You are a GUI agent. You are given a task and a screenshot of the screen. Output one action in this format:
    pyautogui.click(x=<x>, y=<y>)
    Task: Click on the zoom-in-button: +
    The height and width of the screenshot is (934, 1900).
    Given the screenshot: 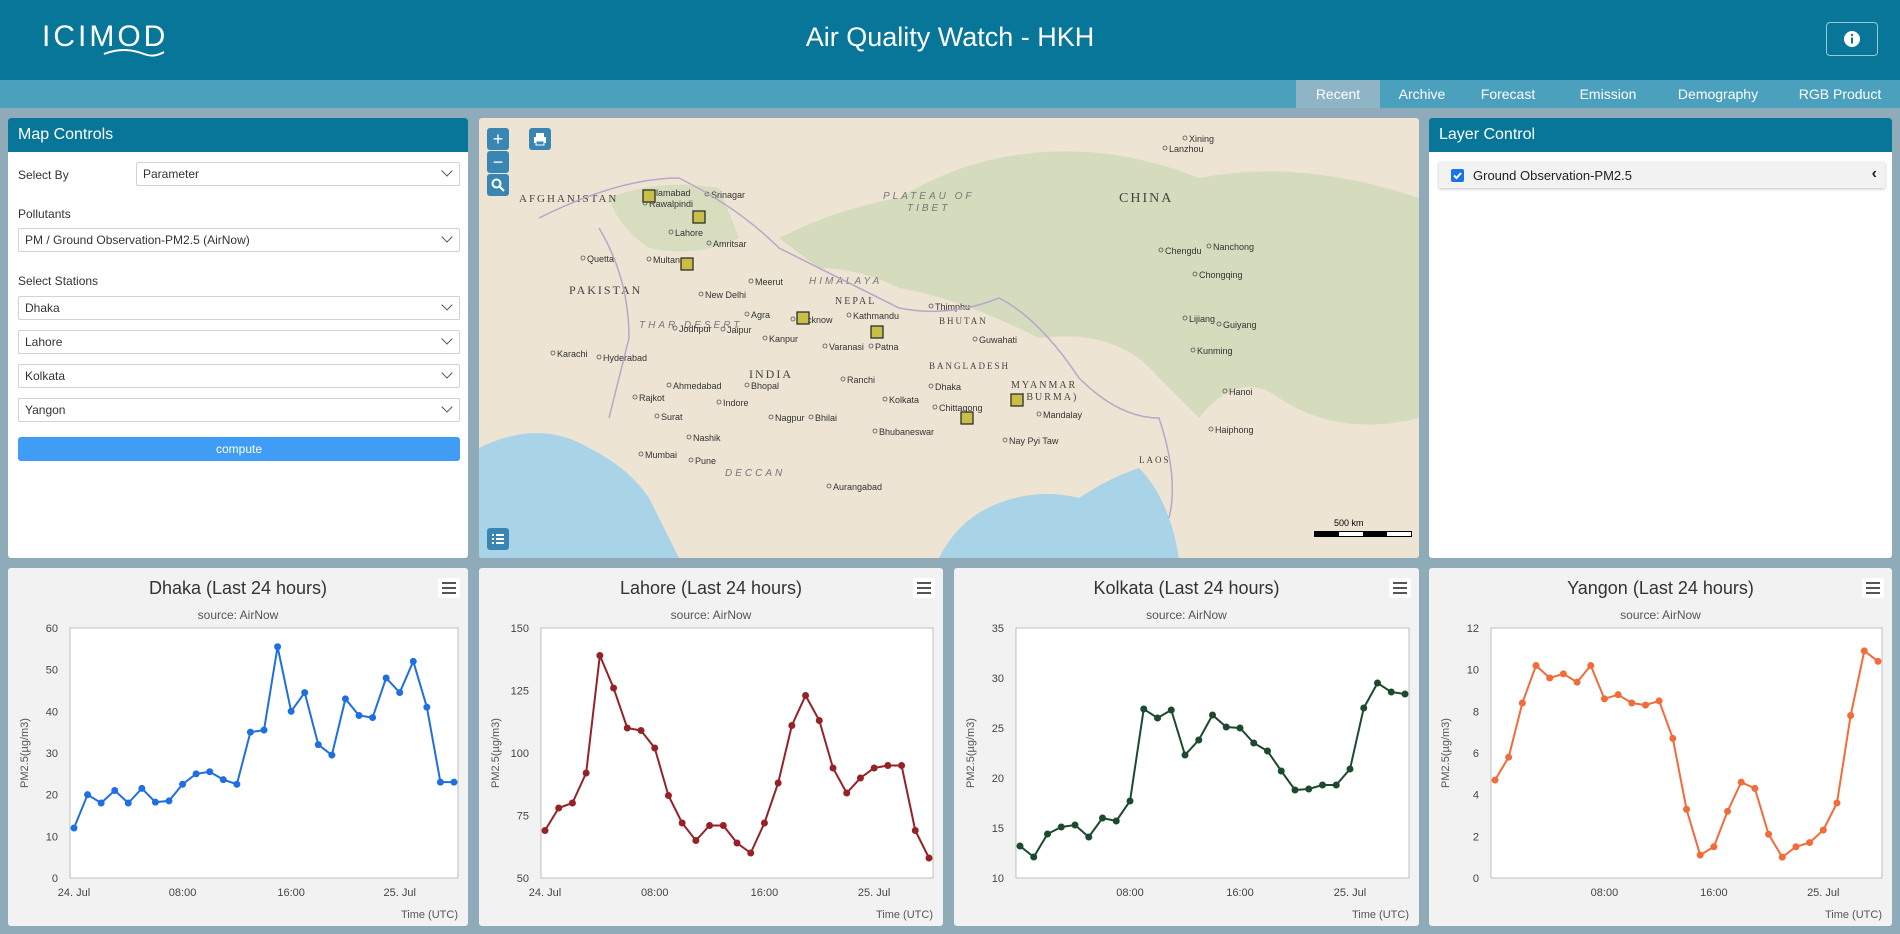 What is the action you would take?
    pyautogui.click(x=498, y=139)
    